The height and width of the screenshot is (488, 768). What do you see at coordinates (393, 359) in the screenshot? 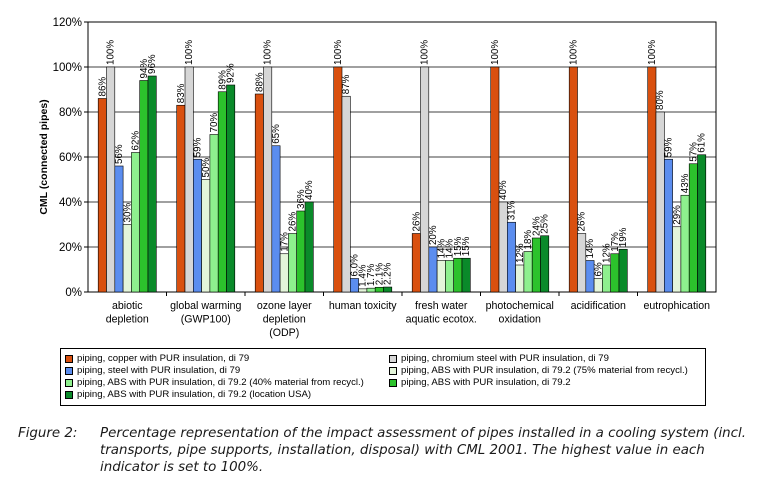
I see `legend-swatch-chromium-steel` at bounding box center [393, 359].